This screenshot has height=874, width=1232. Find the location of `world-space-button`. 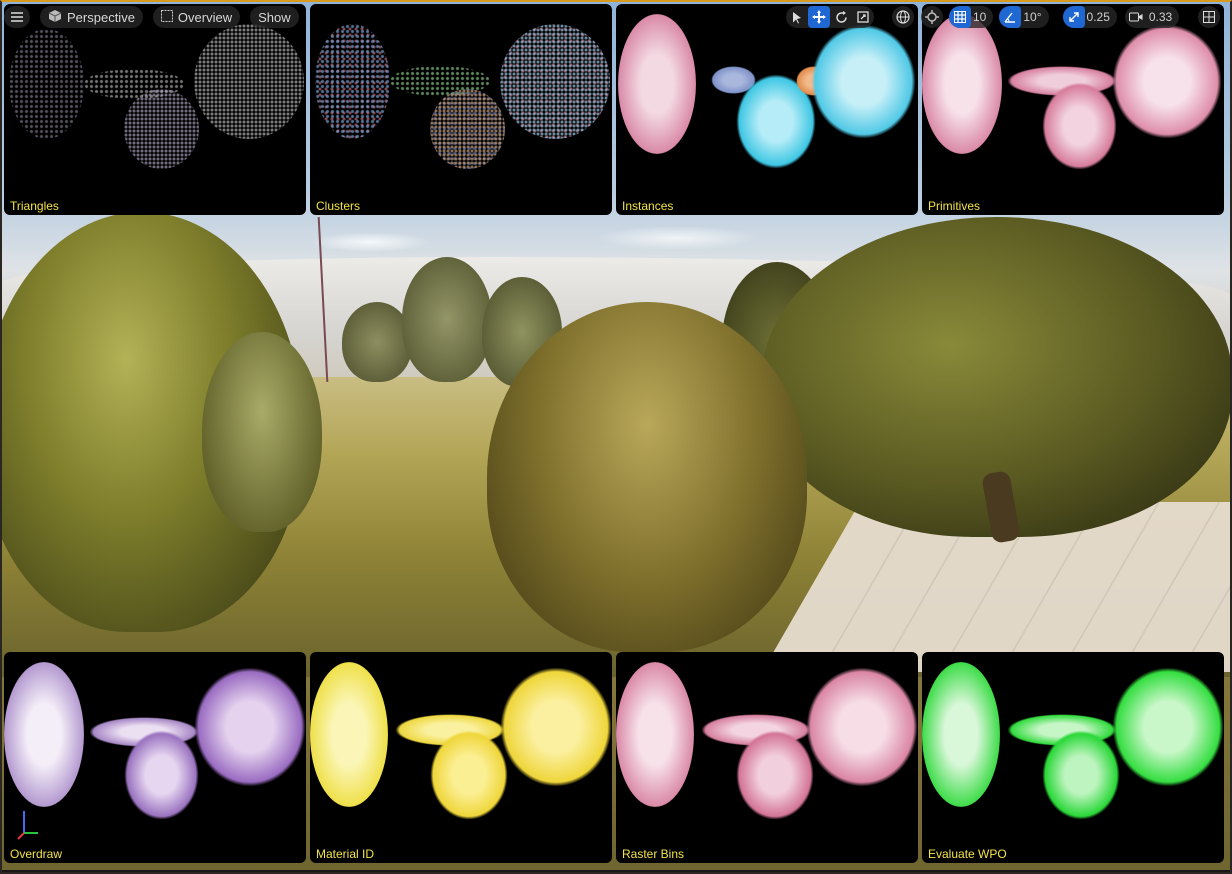

world-space-button is located at coordinates (903, 17).